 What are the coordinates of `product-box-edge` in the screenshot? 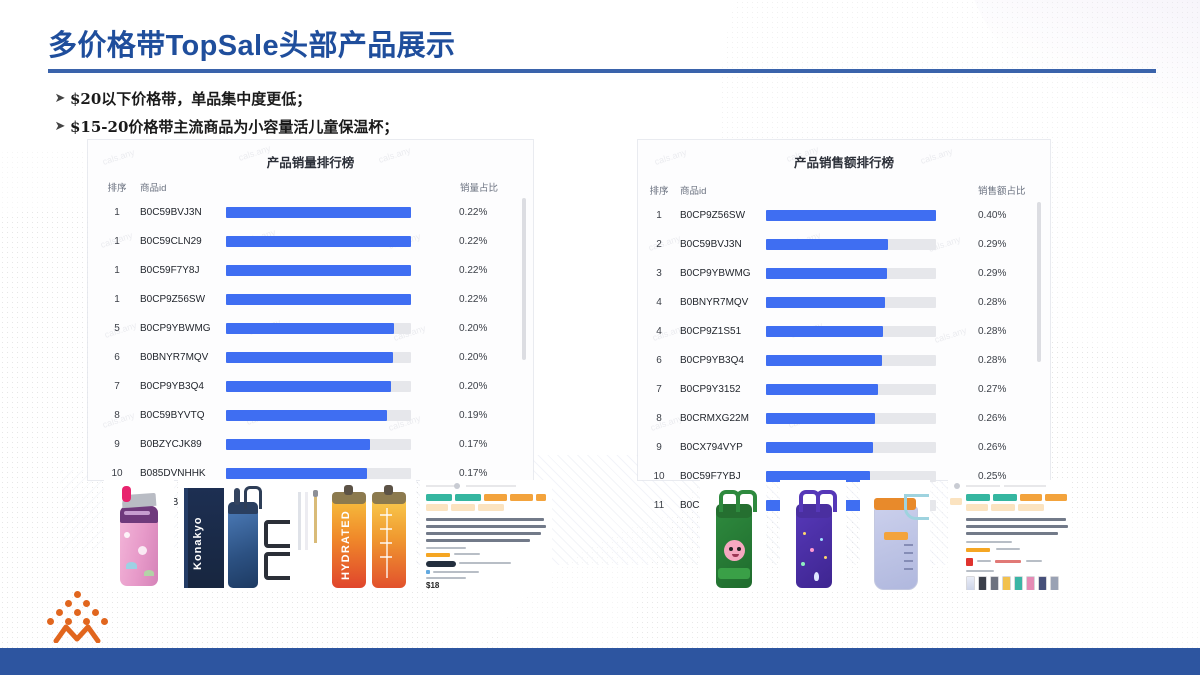 It's located at (206, 538).